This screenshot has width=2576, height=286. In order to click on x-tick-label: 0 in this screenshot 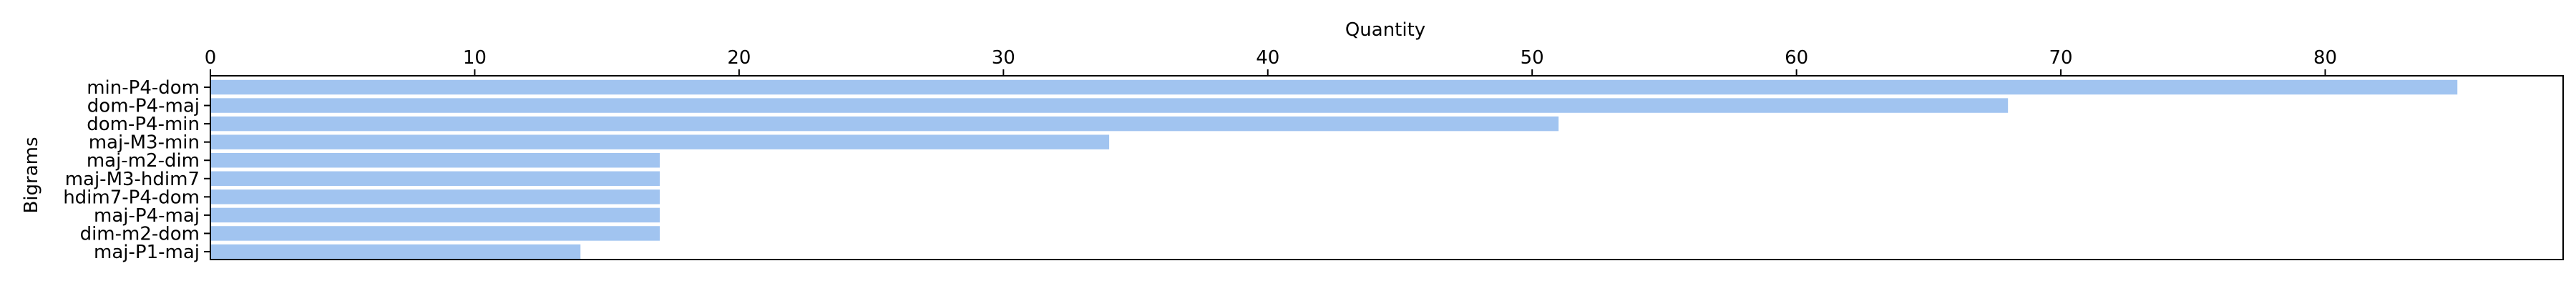, I will do `click(211, 58)`.